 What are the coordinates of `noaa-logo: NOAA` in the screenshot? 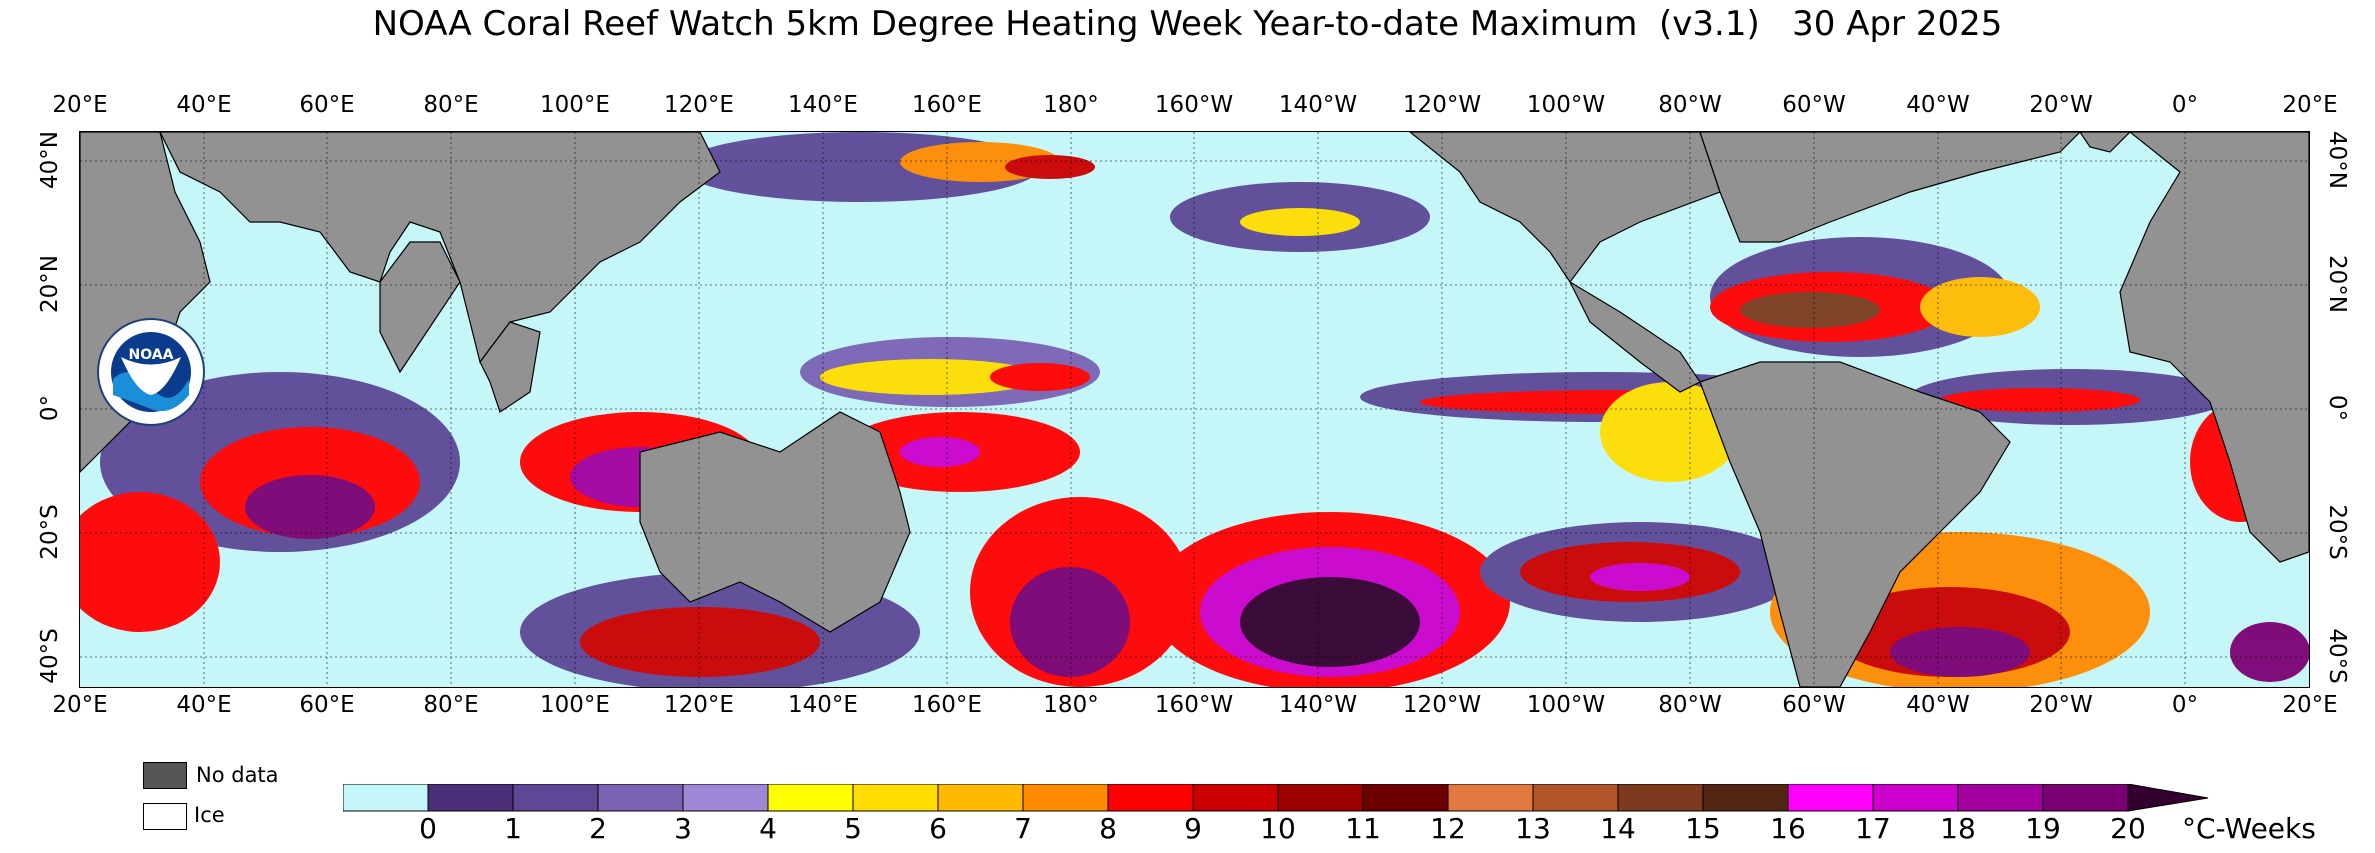 It's located at (151, 372).